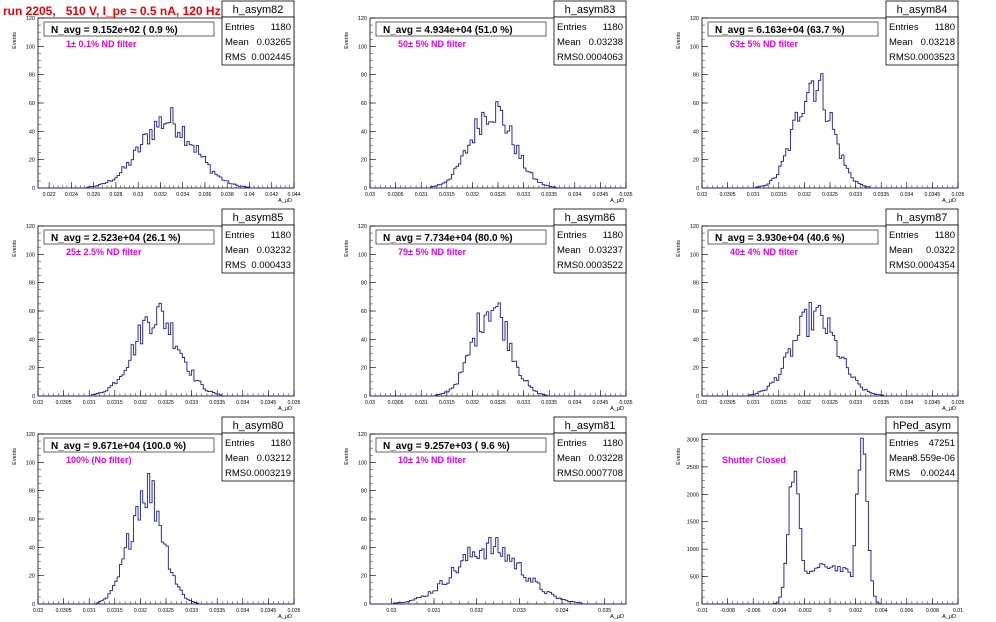  Describe the element at coordinates (606, 250) in the screenshot. I see `stats-value: 0.03237` at that location.